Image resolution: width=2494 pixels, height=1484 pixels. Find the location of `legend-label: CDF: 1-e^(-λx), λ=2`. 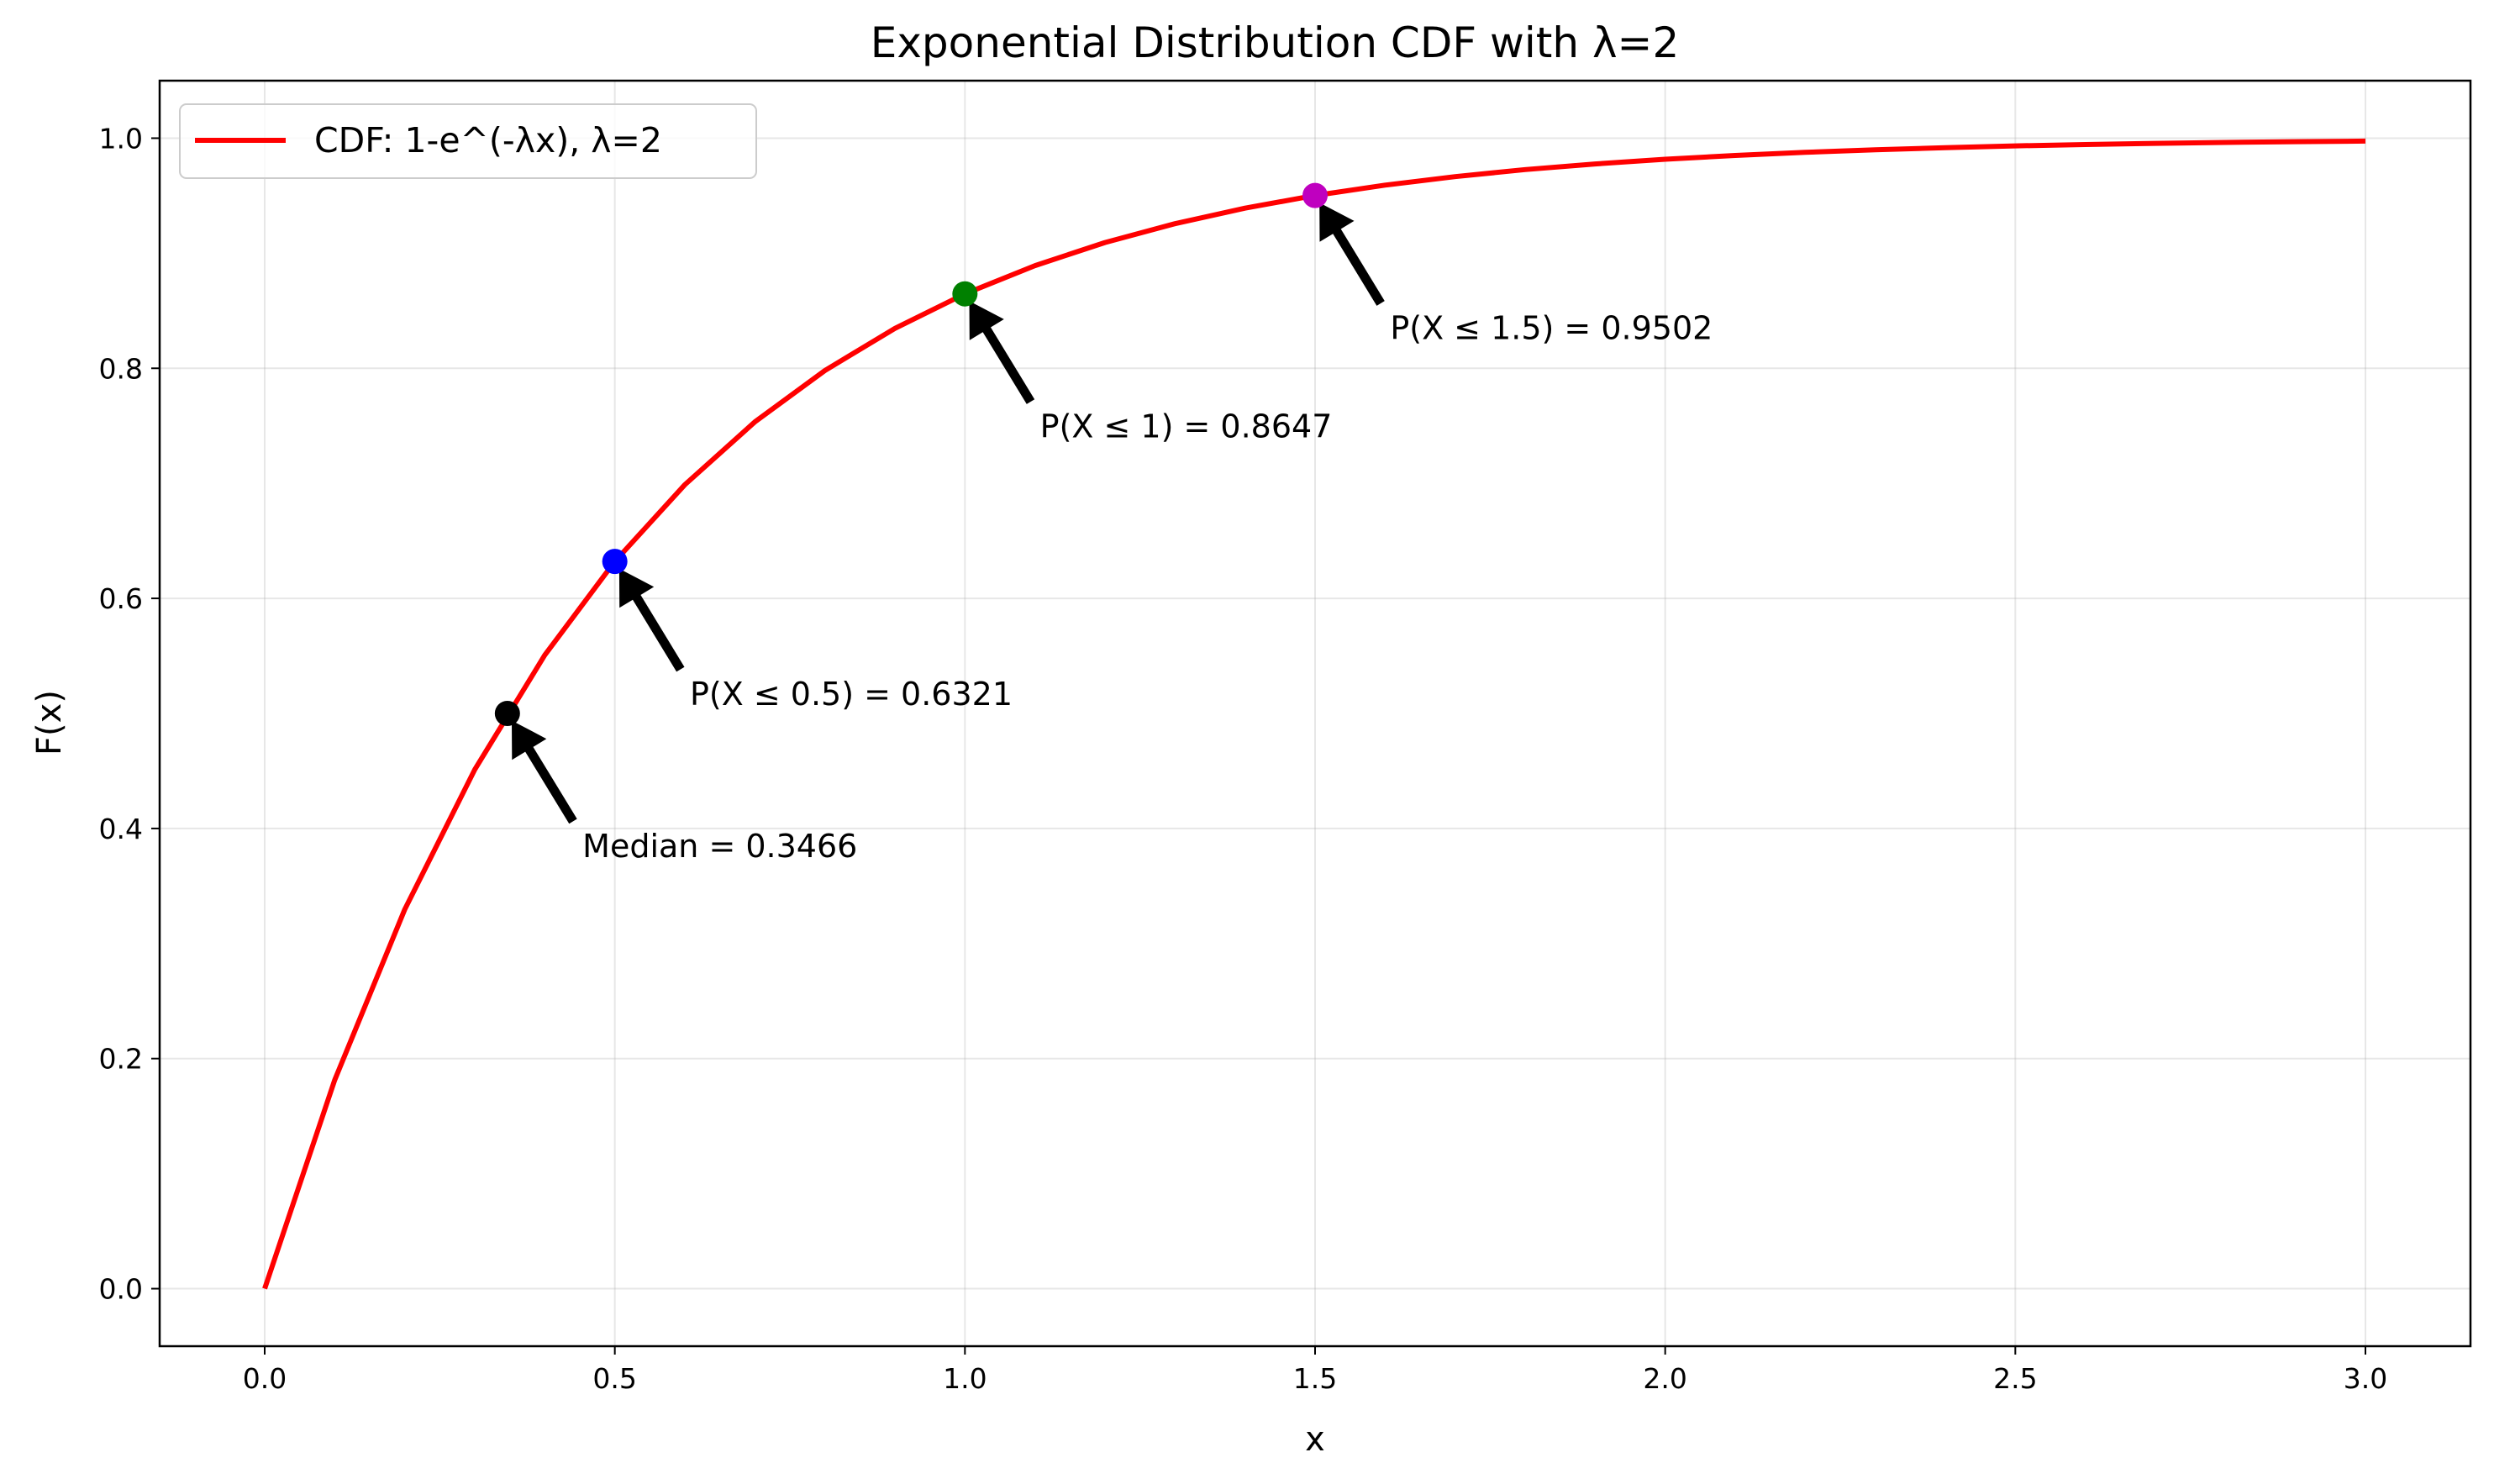

legend-label: CDF: 1-e^(-λx), λ=2 is located at coordinates (488, 140).